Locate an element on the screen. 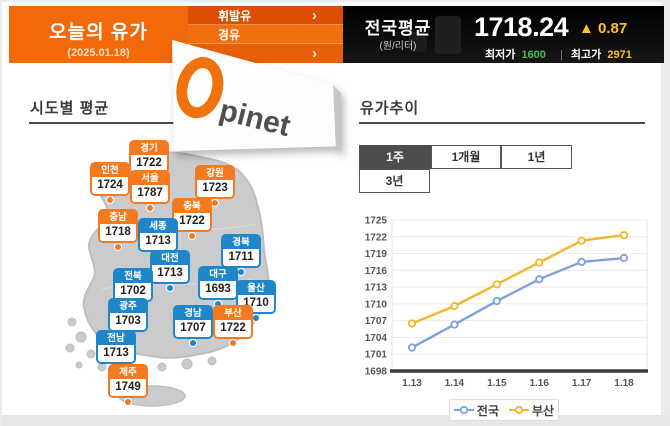 The image size is (670, 426). lowest-price-value: 1600 is located at coordinates (533, 55).